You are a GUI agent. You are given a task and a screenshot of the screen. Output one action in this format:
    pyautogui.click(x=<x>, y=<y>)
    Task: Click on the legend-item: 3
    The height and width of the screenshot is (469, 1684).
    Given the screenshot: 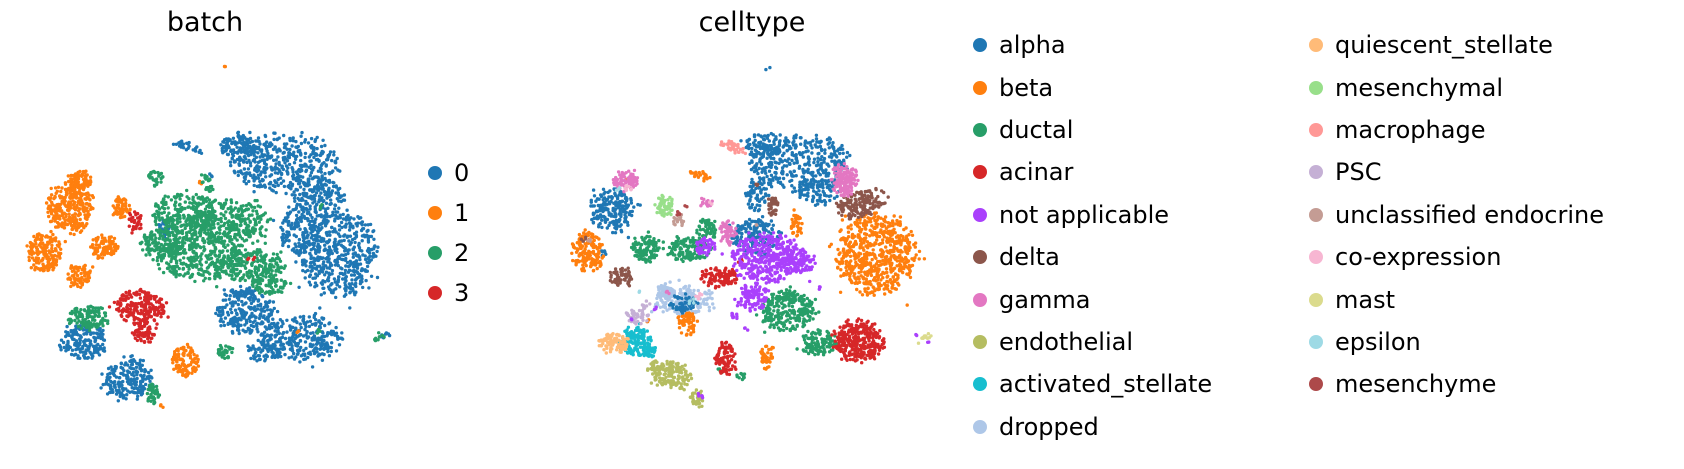 What is the action you would take?
    pyautogui.click(x=448, y=293)
    